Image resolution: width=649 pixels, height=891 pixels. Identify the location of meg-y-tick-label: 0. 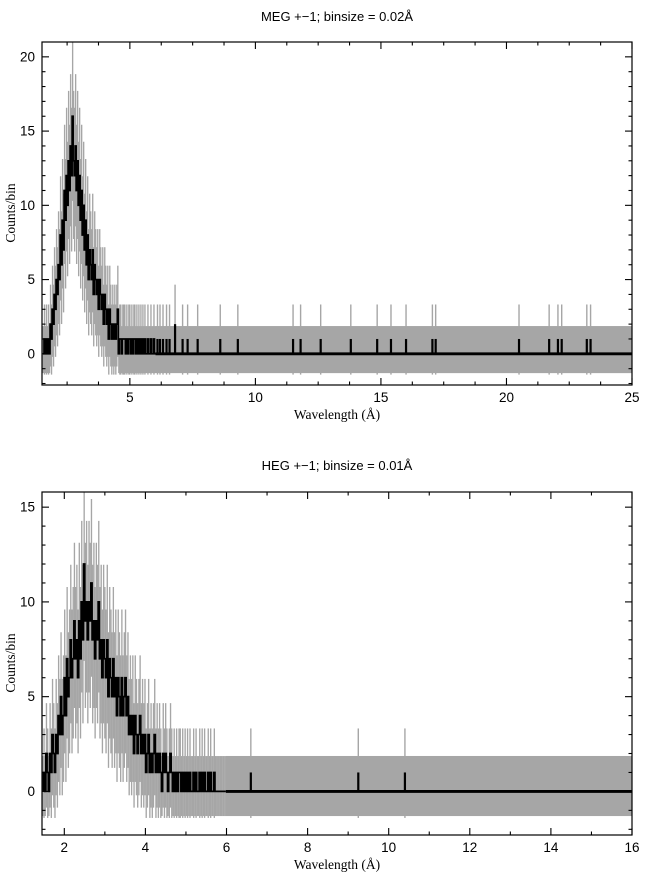
(31, 353).